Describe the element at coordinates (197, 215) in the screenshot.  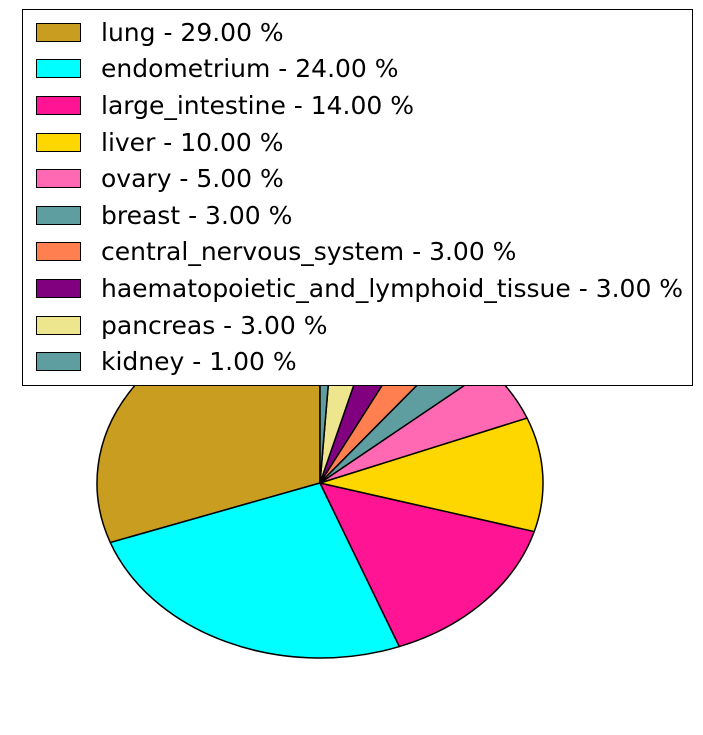
I see `legend-label: breast - 3.00 %` at that location.